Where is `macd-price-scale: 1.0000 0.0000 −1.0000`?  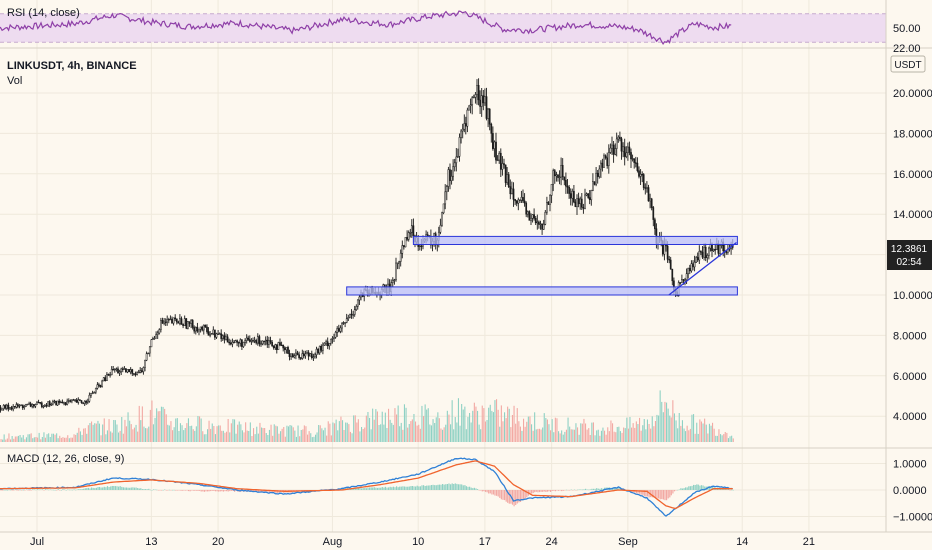 macd-price-scale: 1.0000 0.0000 −1.0000 is located at coordinates (912, 491).